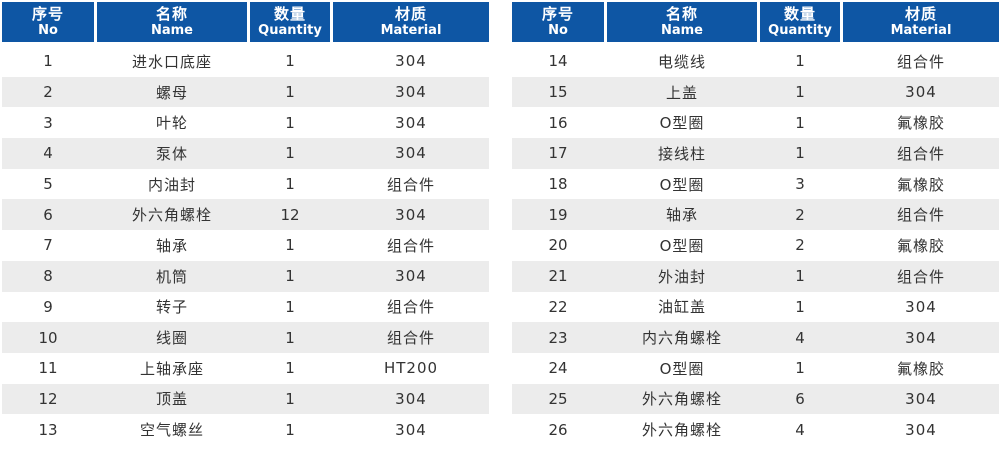 The height and width of the screenshot is (454, 1000). Describe the element at coordinates (558, 92) in the screenshot. I see `cell-no: 15` at that location.